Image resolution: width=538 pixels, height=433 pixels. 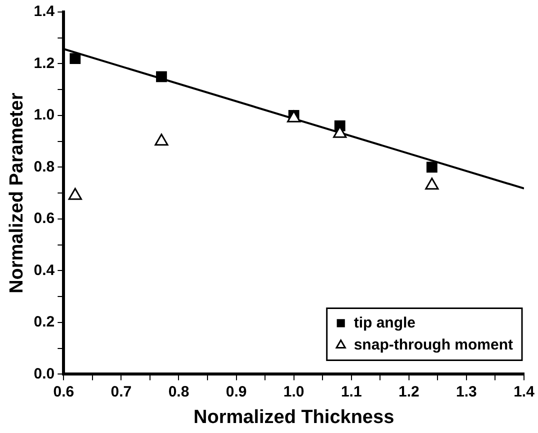 What do you see at coordinates (17, 193) in the screenshot?
I see `y-axis-title: Normalized Parameter` at bounding box center [17, 193].